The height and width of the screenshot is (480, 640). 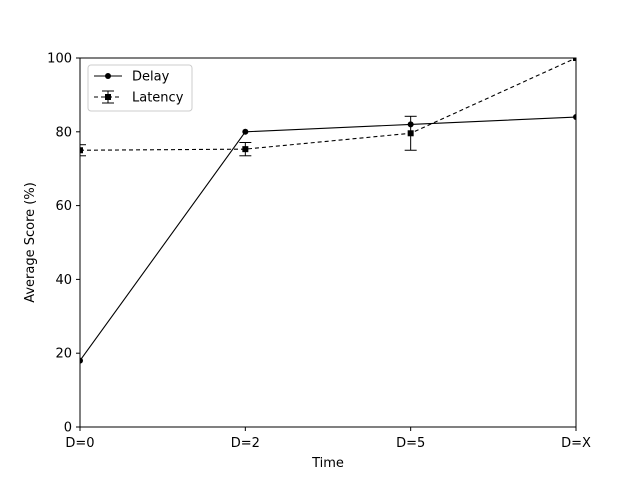 I want to click on legend-label: Latency, so click(x=158, y=98).